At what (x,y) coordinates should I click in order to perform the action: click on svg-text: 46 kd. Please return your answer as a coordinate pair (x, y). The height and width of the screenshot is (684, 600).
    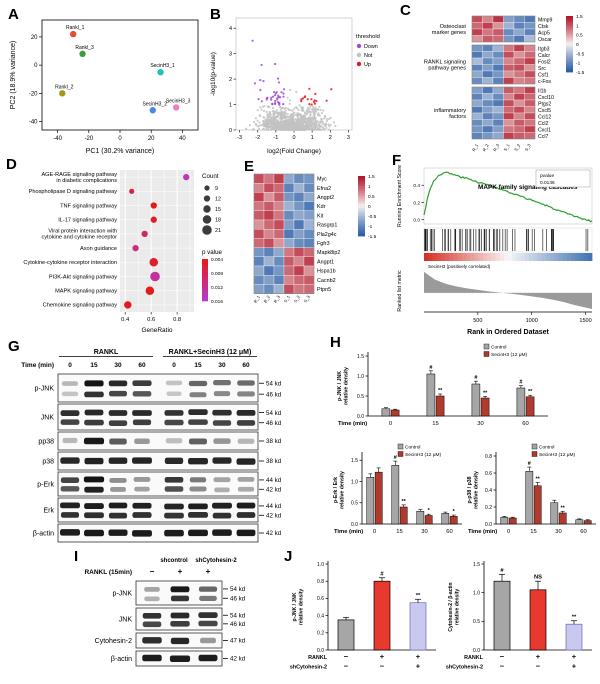
    Looking at the image, I should click on (238, 624).